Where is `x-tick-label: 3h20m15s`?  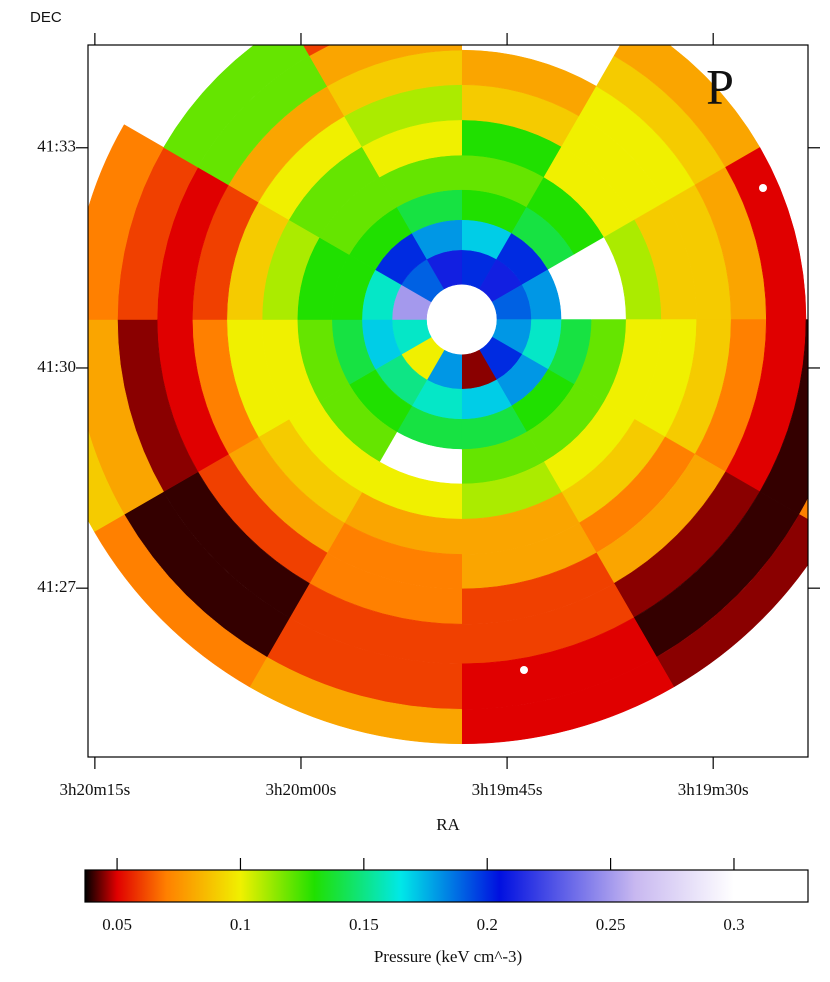
x-tick-label: 3h20m15s is located at coordinates (94, 789).